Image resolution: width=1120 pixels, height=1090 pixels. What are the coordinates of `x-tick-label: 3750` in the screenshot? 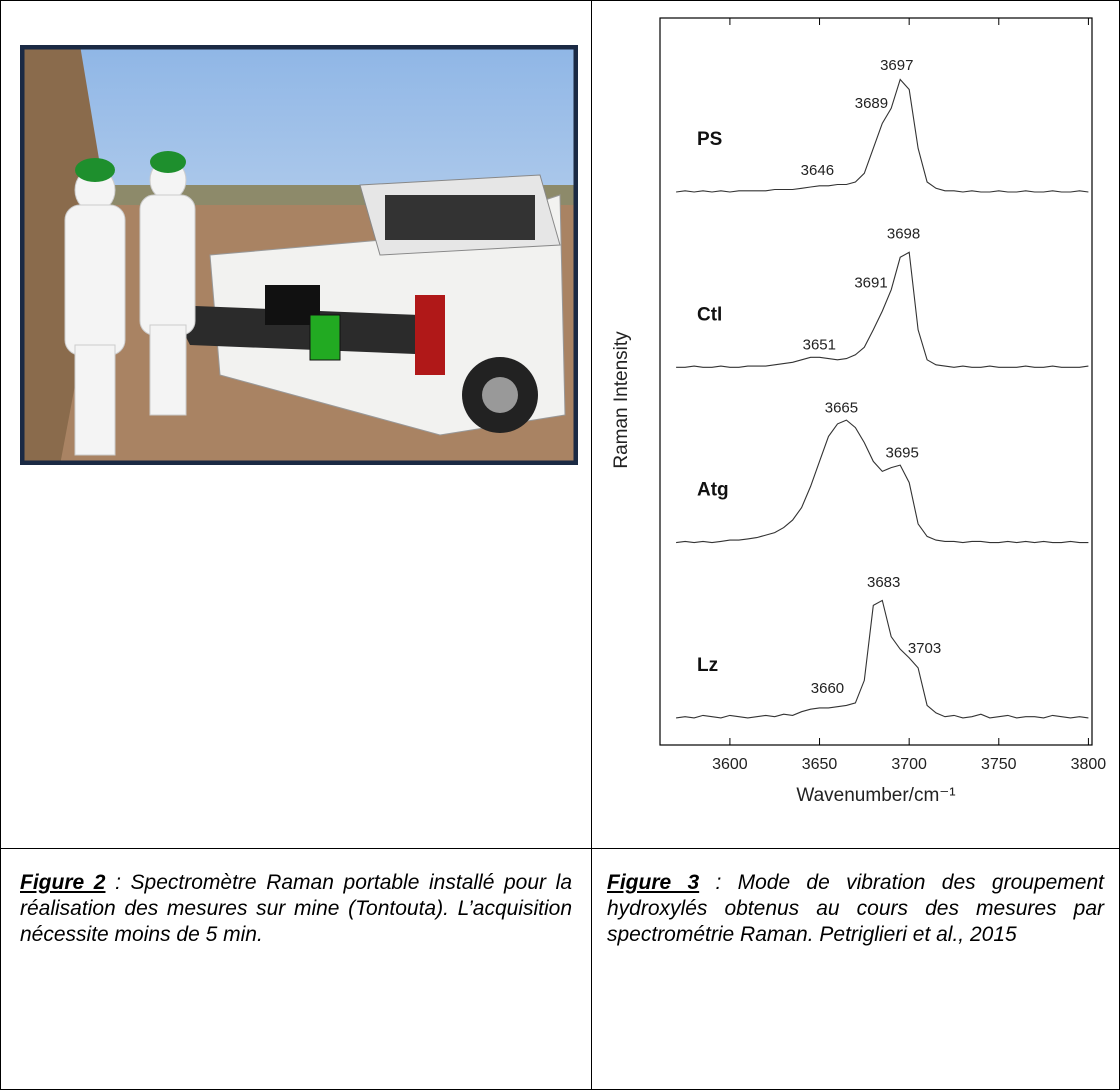 It's located at (999, 764).